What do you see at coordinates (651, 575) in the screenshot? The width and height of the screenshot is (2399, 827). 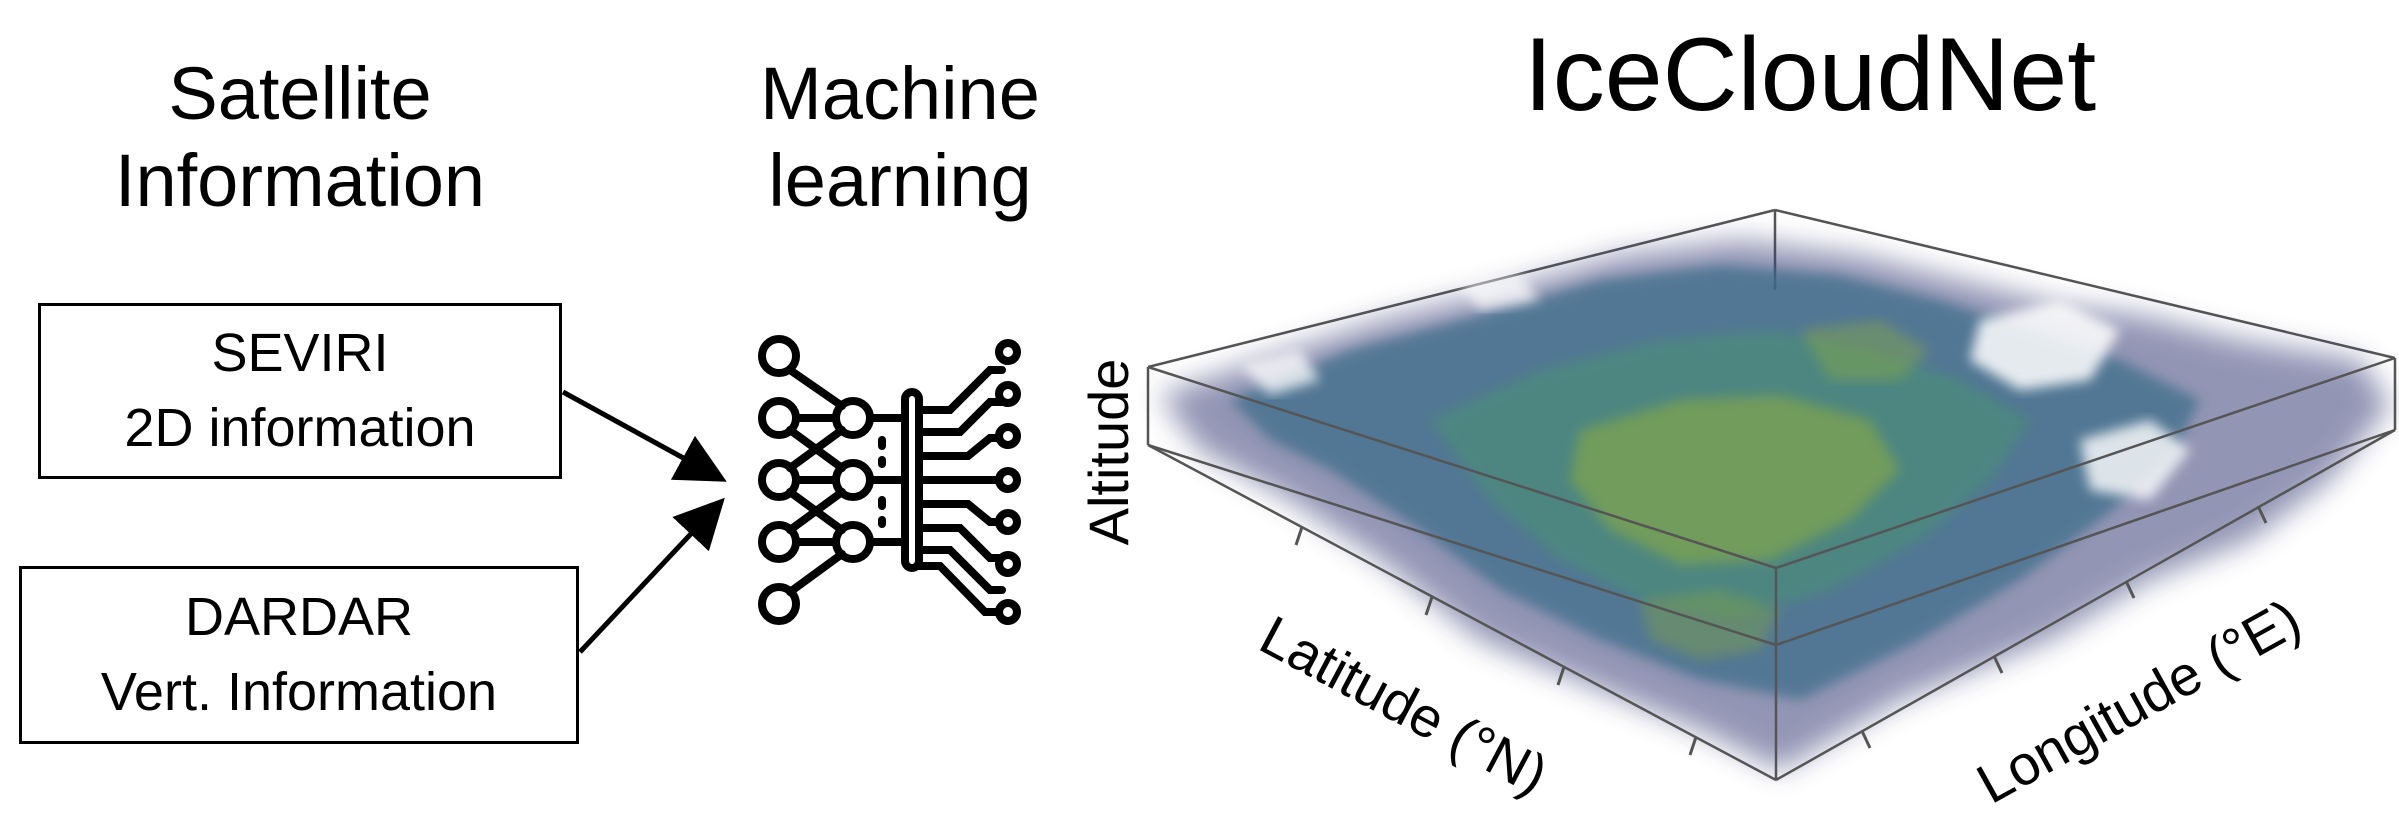 I see `arrow-dardar-to-ml` at bounding box center [651, 575].